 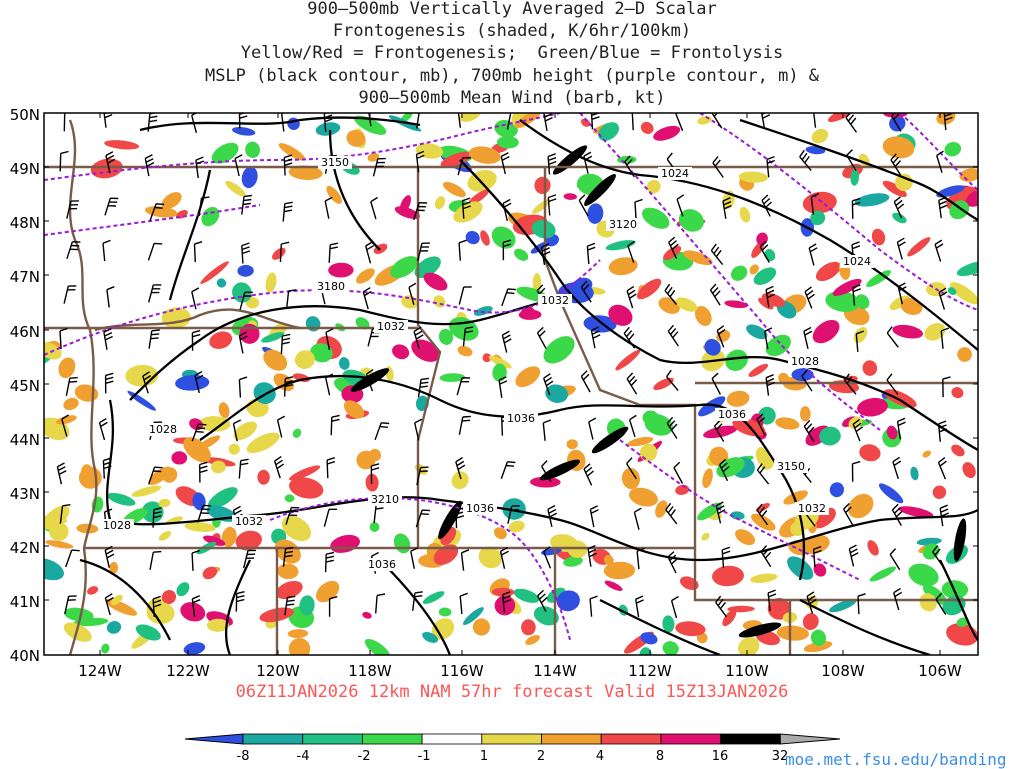 What do you see at coordinates (364, 756) in the screenshot?
I see `colorbar-label: -2` at bounding box center [364, 756].